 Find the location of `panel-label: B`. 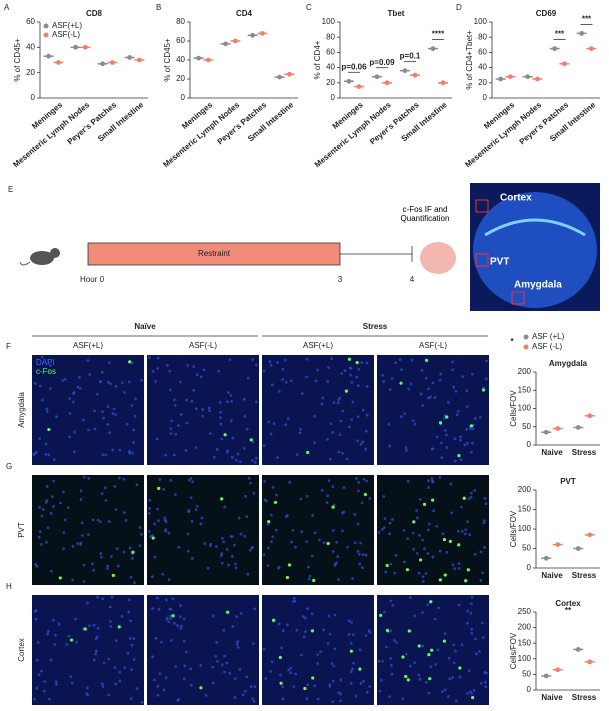

panel-label: B is located at coordinates (158, 7).